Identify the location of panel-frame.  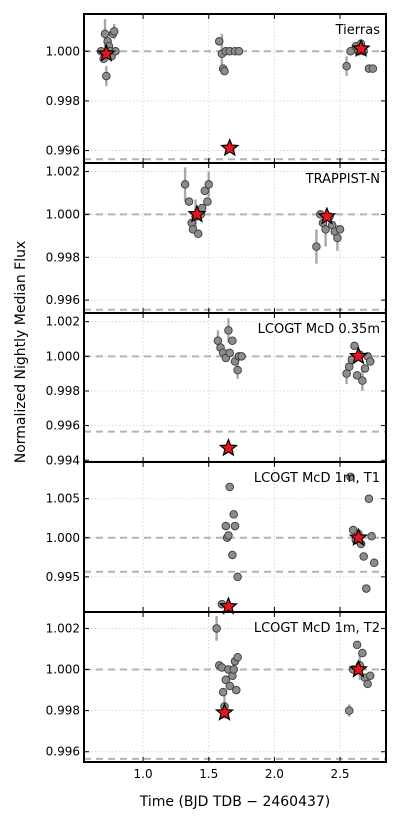
(235, 687).